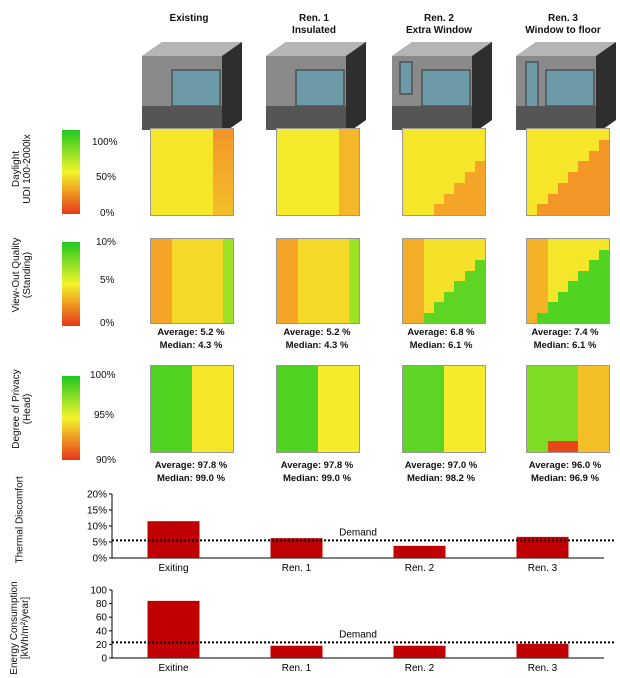 This screenshot has width=620, height=678. What do you see at coordinates (358, 634) in the screenshot?
I see `demand-label: Demand` at bounding box center [358, 634].